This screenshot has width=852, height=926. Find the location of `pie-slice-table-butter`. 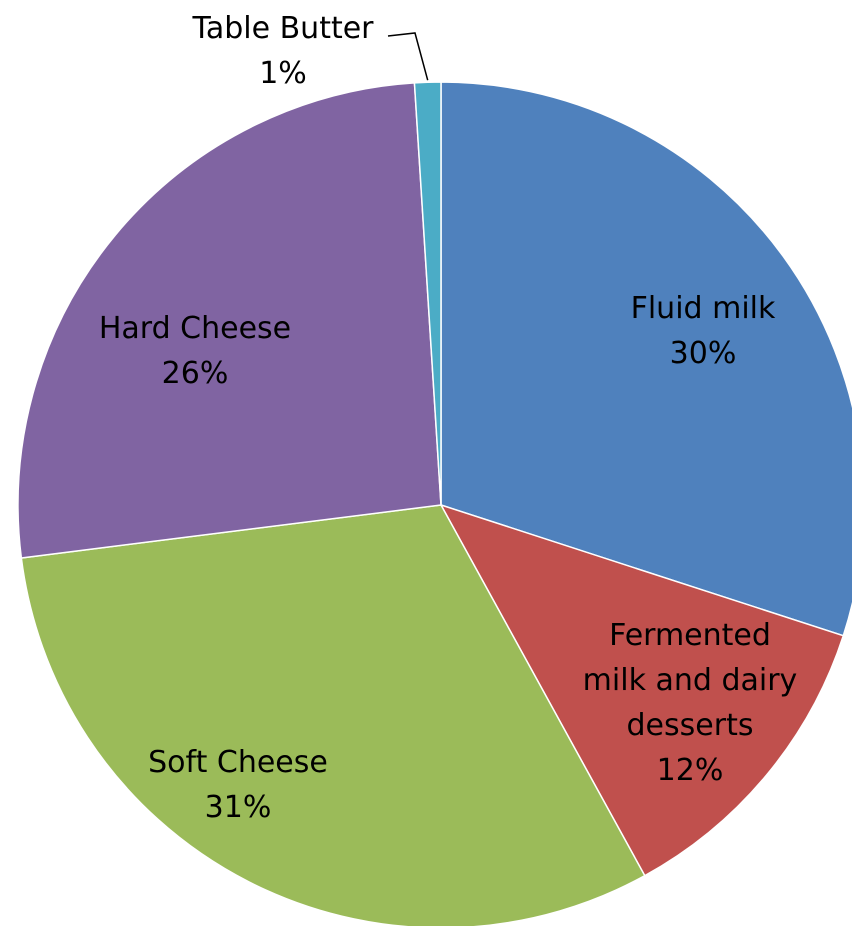

pie-slice-table-butter is located at coordinates (427, 293).